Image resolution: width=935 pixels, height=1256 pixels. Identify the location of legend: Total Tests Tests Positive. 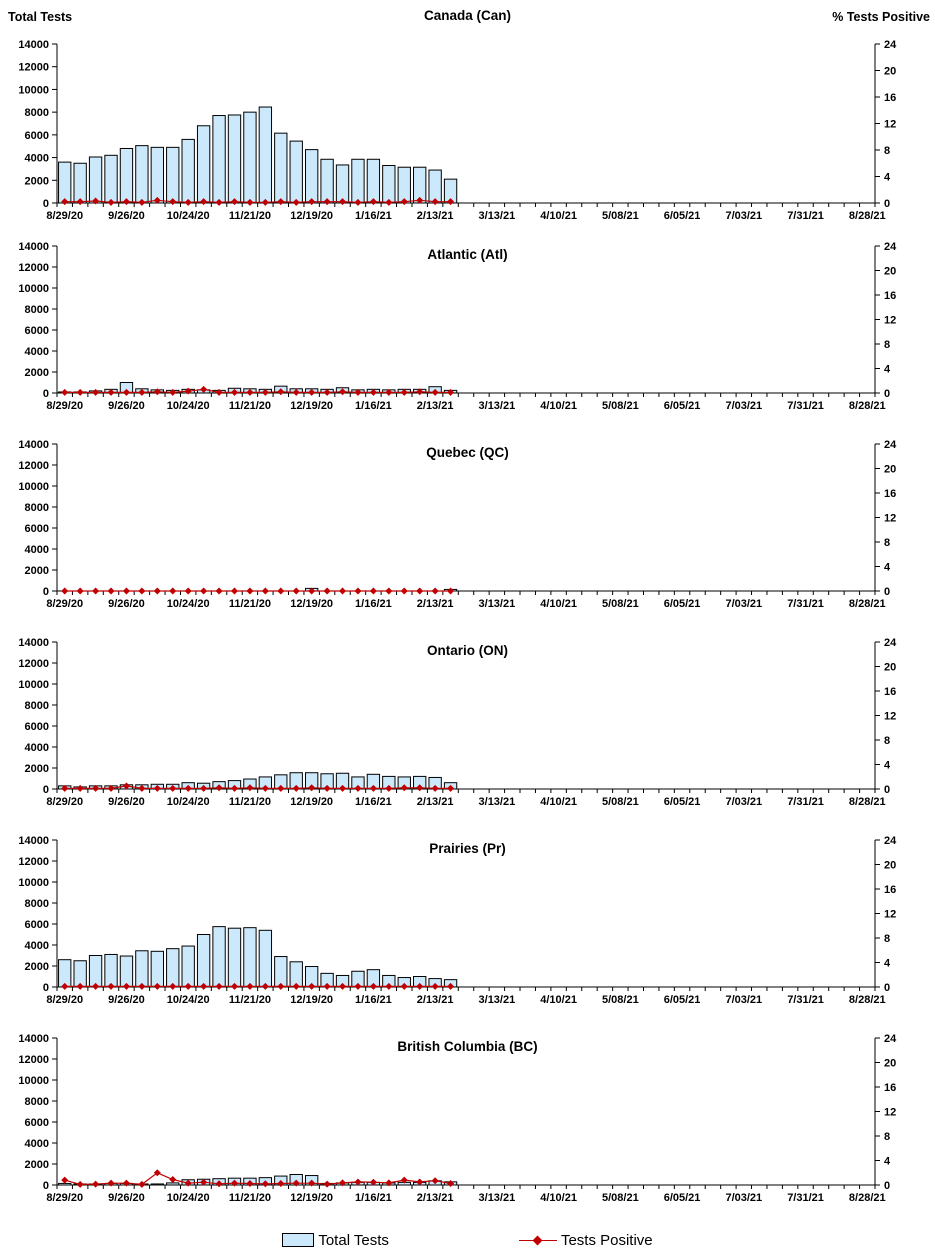
(467, 1240).